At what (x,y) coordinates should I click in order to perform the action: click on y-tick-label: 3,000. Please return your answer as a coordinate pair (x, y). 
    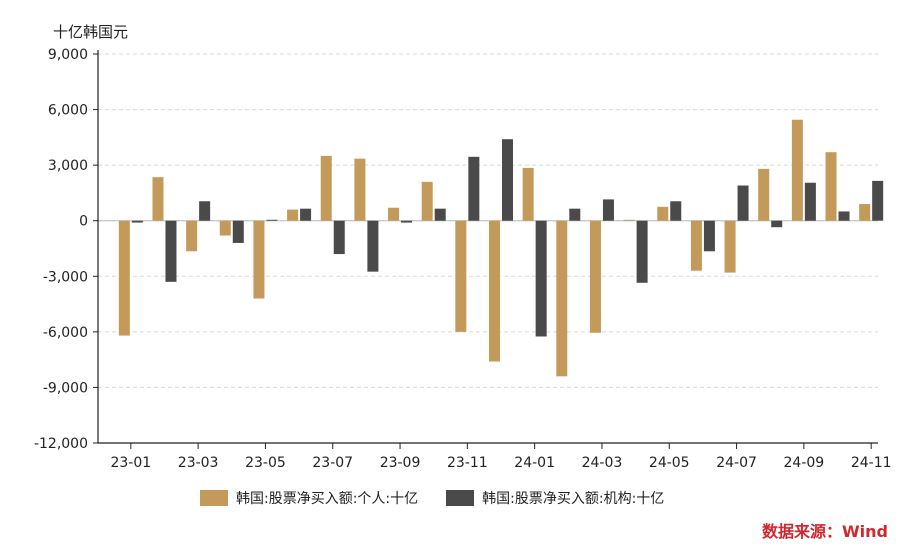
    Looking at the image, I should click on (68, 166).